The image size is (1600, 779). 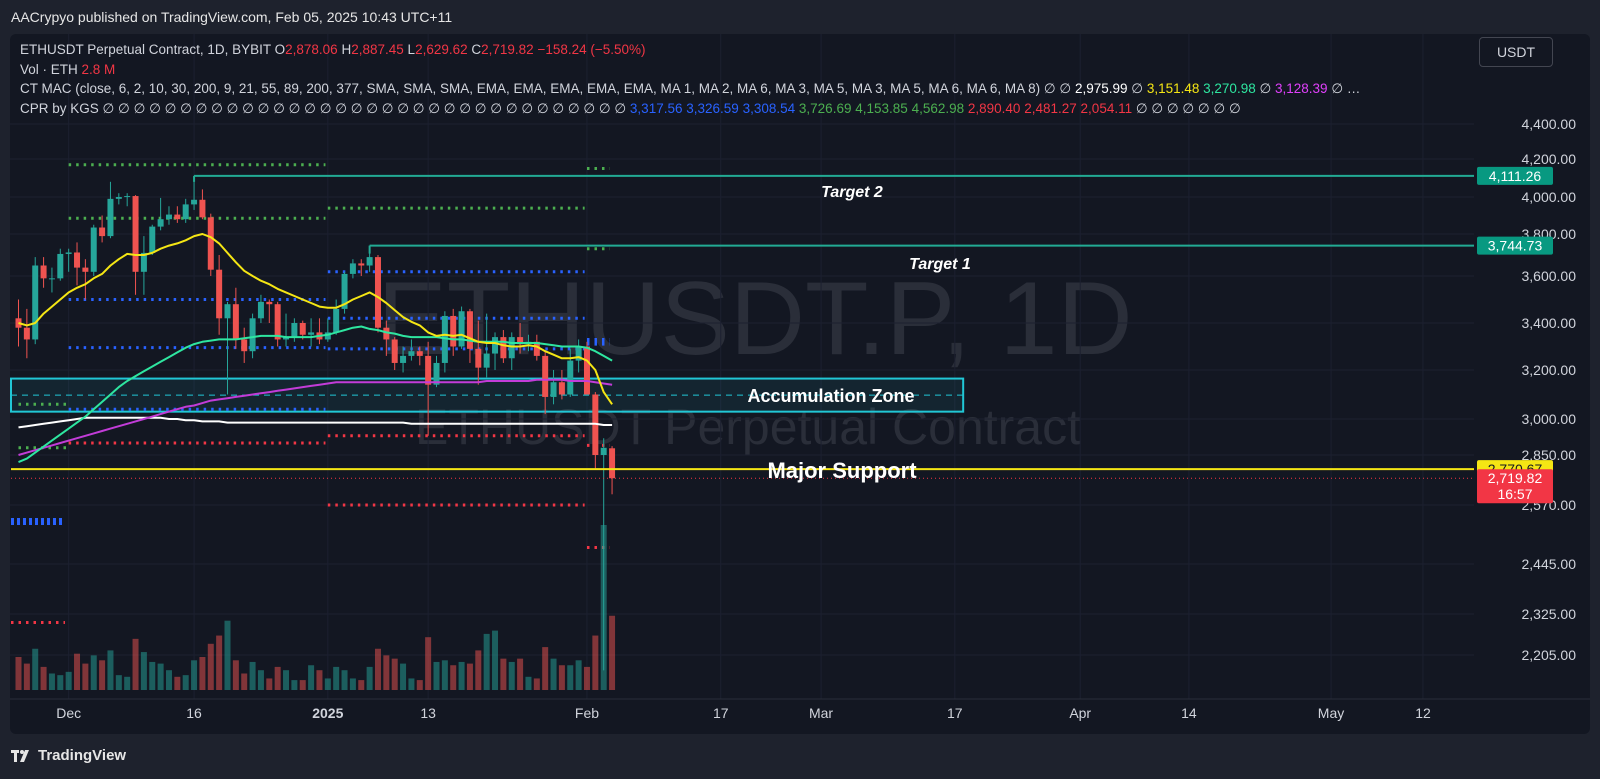 What do you see at coordinates (1229, 88) in the screenshot?
I see `ctmac-value-3: 3,270.98` at bounding box center [1229, 88].